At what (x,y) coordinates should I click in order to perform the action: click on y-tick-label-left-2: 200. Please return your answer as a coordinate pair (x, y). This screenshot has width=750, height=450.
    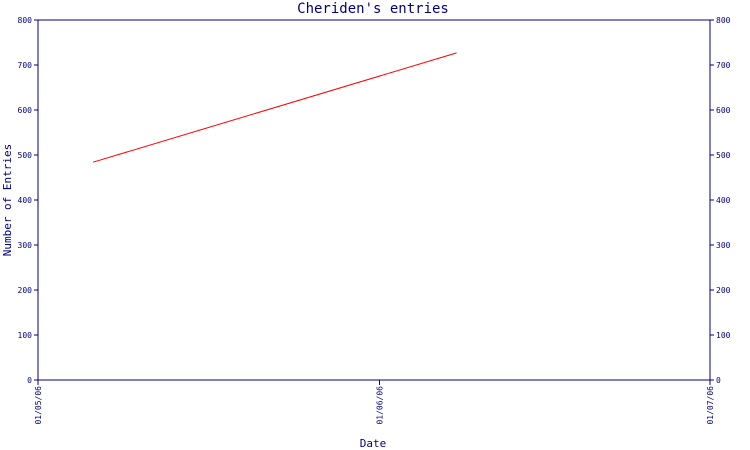
    Looking at the image, I should click on (25, 290).